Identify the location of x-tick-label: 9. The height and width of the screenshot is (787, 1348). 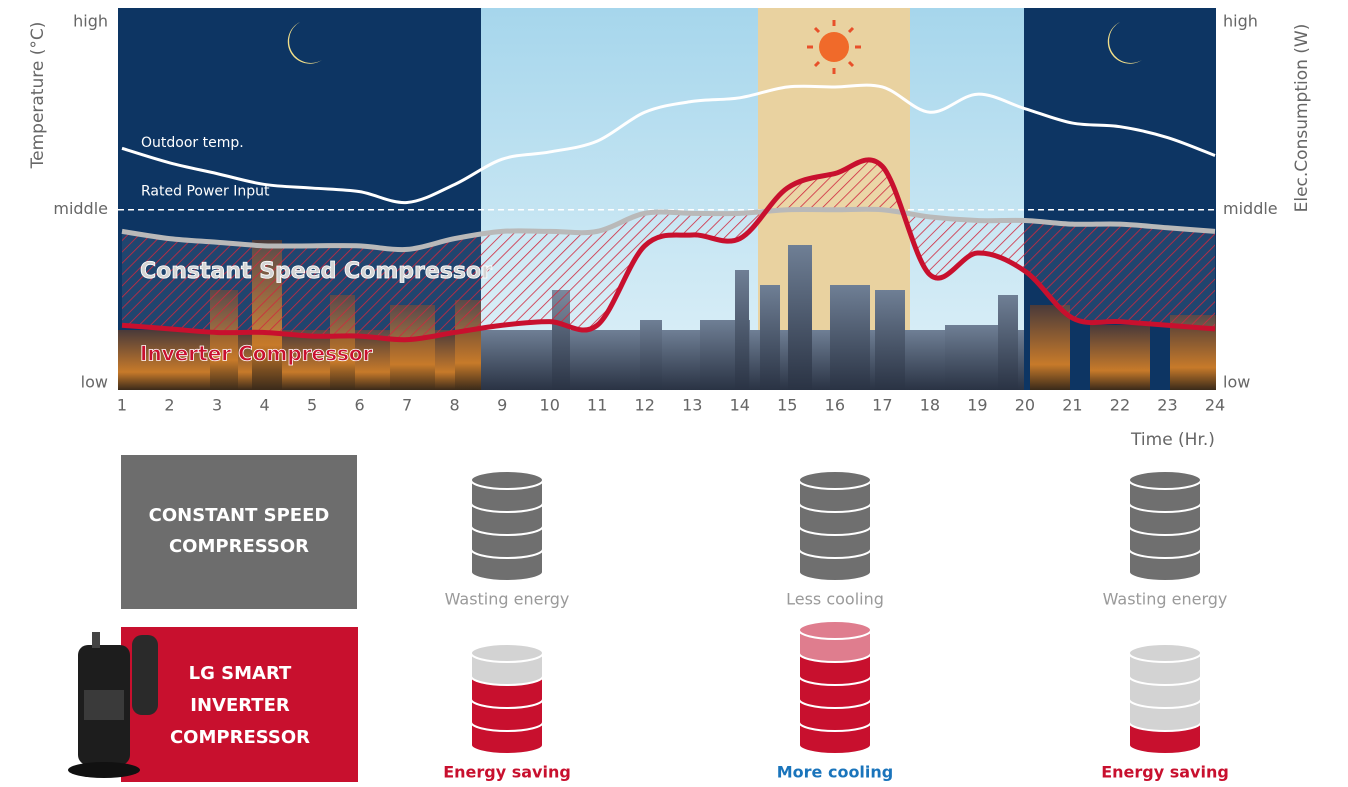
(502, 405).